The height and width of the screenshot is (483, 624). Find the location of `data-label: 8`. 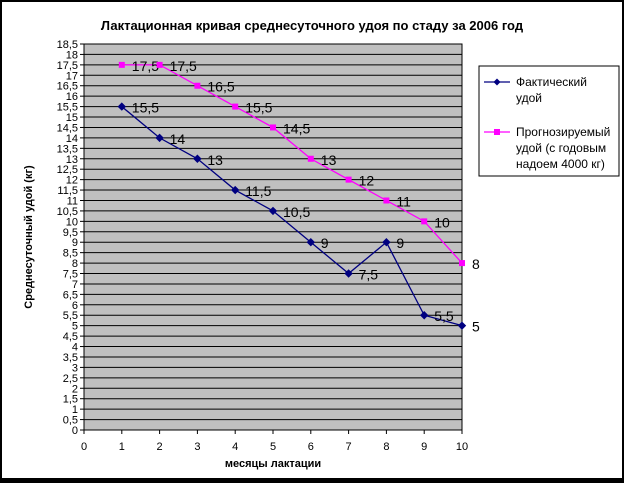

data-label: 8 is located at coordinates (476, 264).